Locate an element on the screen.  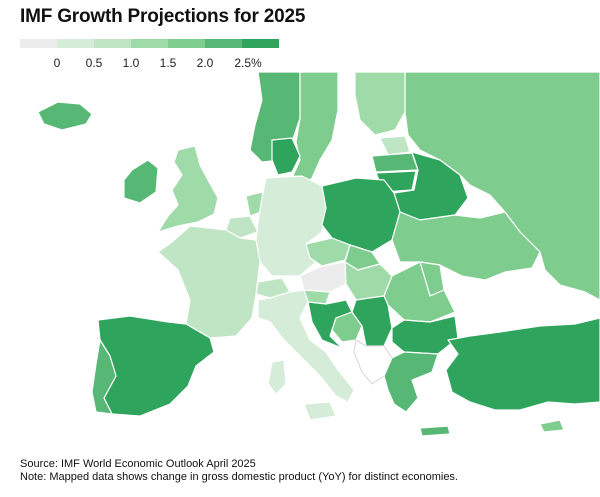
region-france is located at coordinates (209, 282).